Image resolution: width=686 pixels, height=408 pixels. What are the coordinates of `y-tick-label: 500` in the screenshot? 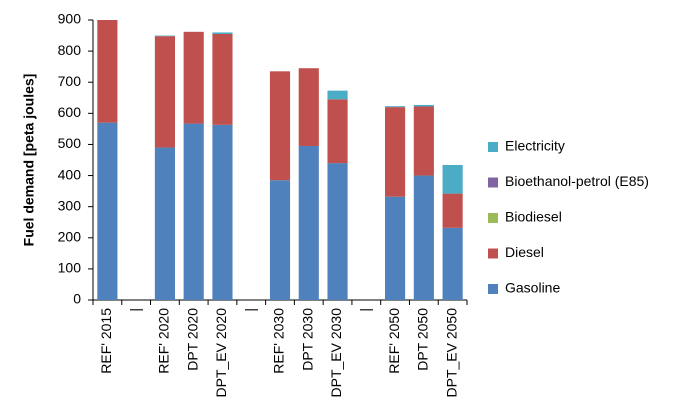 It's located at (70, 143).